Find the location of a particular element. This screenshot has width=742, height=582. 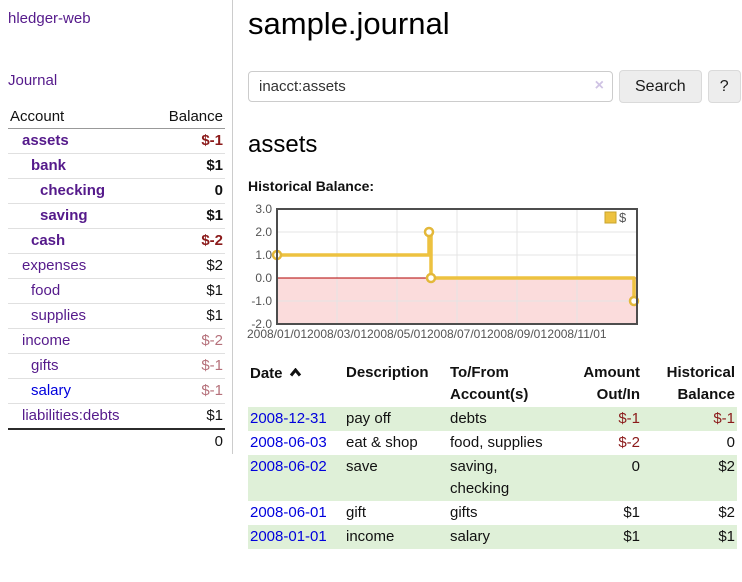

account-link-saving: saving is located at coordinates (64, 215).